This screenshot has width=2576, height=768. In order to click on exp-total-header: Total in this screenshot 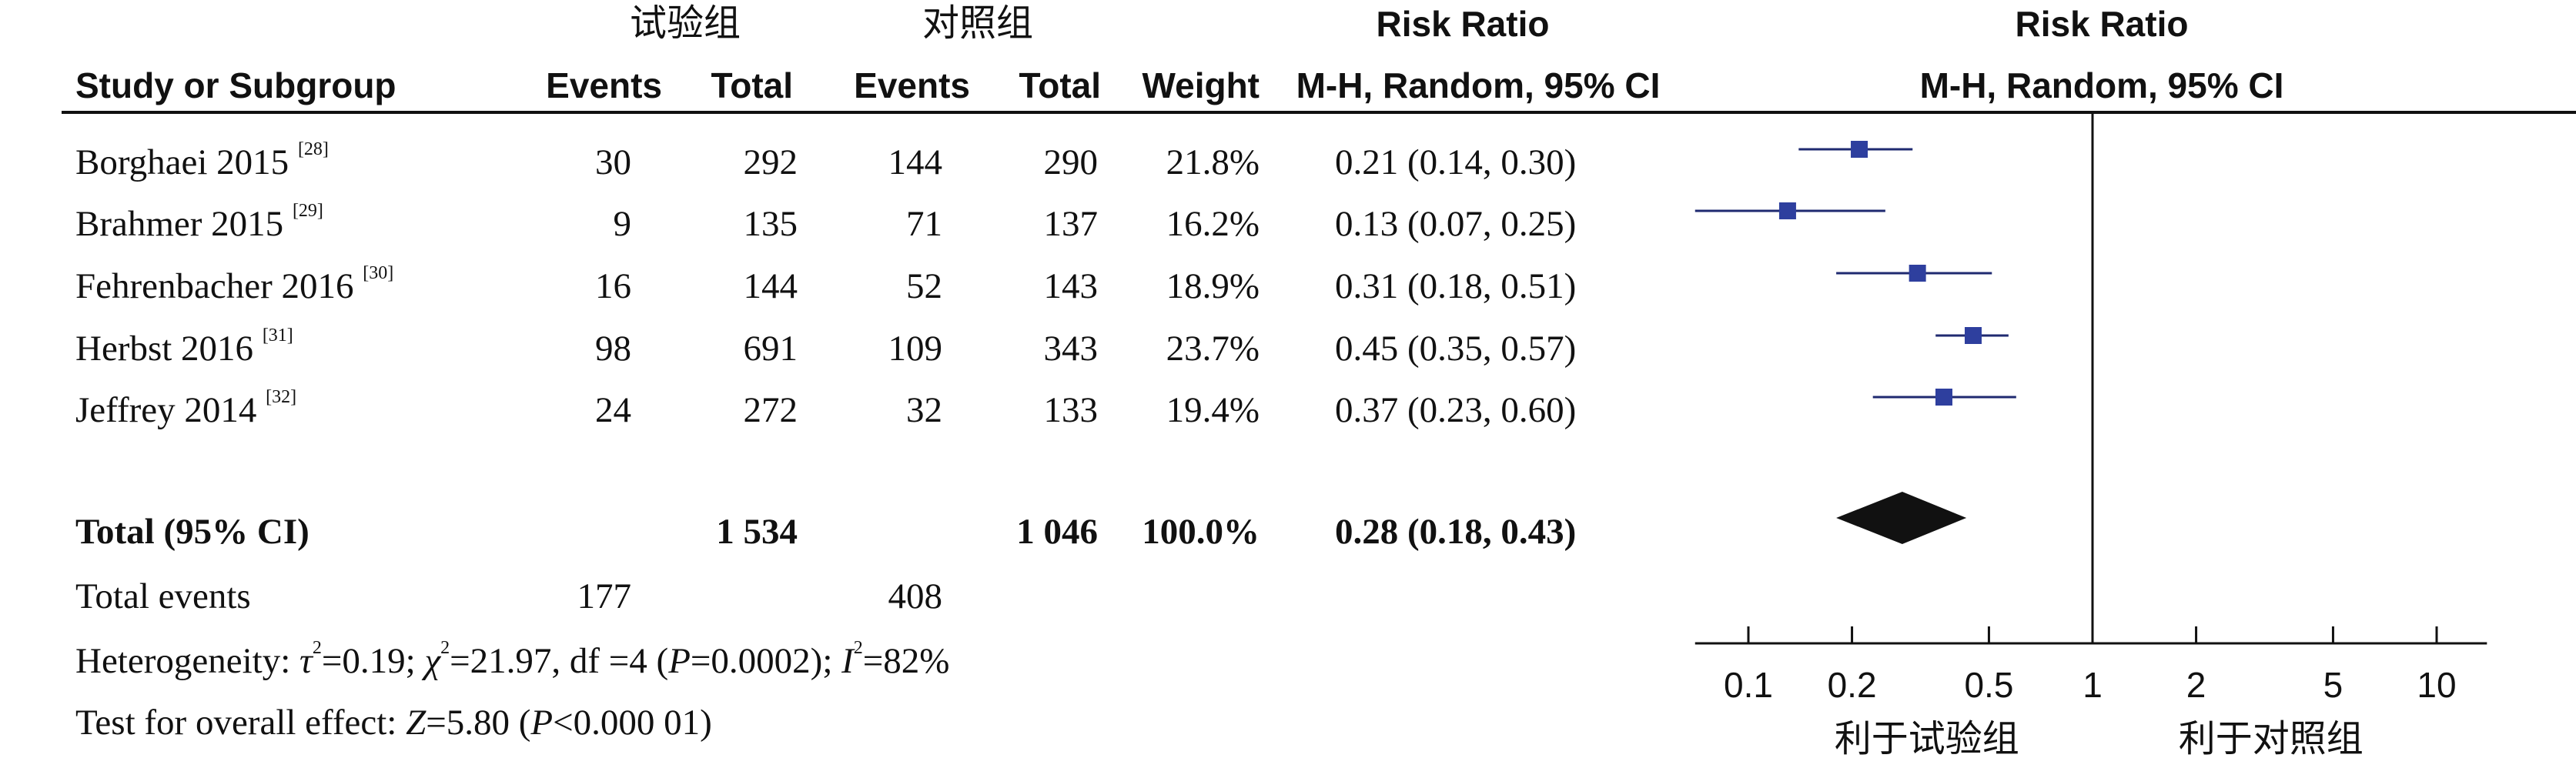, I will do `click(752, 85)`.